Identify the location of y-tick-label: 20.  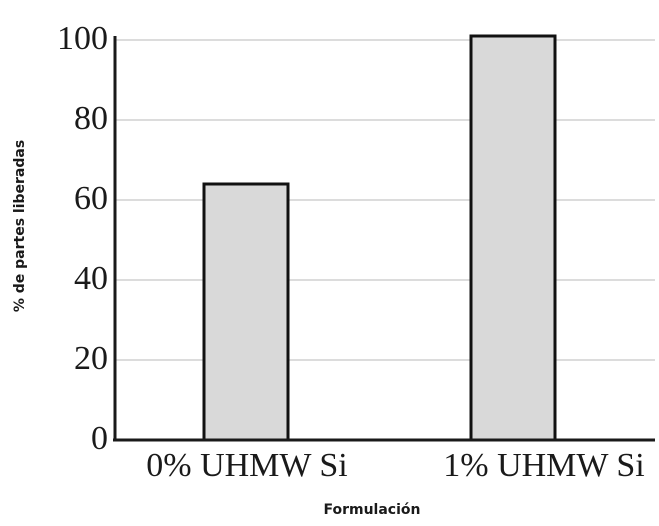
(91, 358).